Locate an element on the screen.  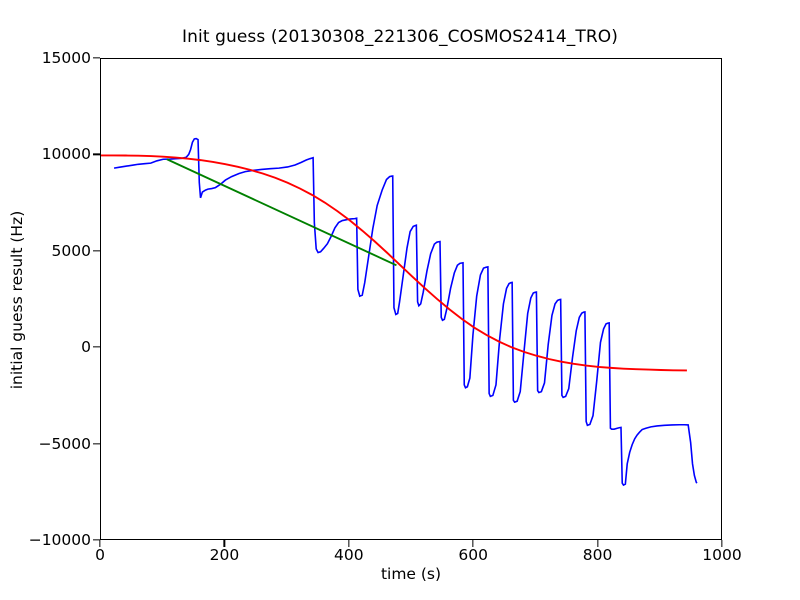
series-line is located at coordinates (281, 212).